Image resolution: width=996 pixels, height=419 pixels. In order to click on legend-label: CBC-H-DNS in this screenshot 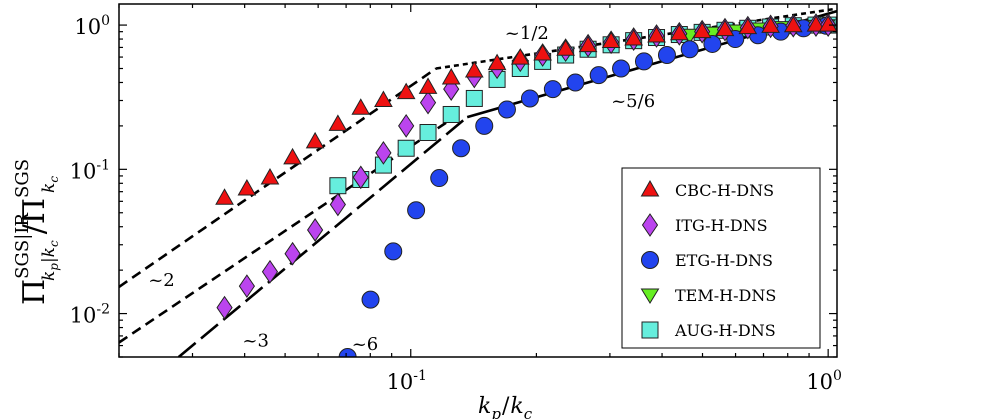, I will do `click(724, 190)`.